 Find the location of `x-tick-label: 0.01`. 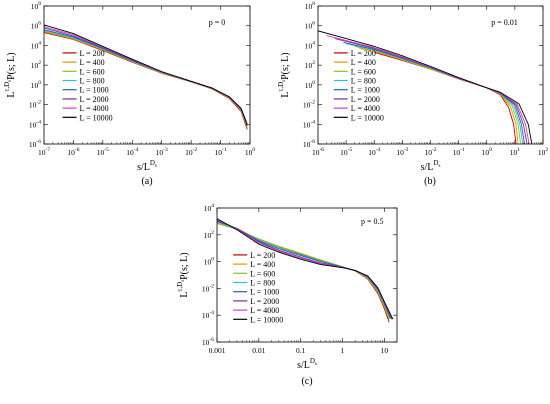

x-tick-label: 0.01 is located at coordinates (258, 350).